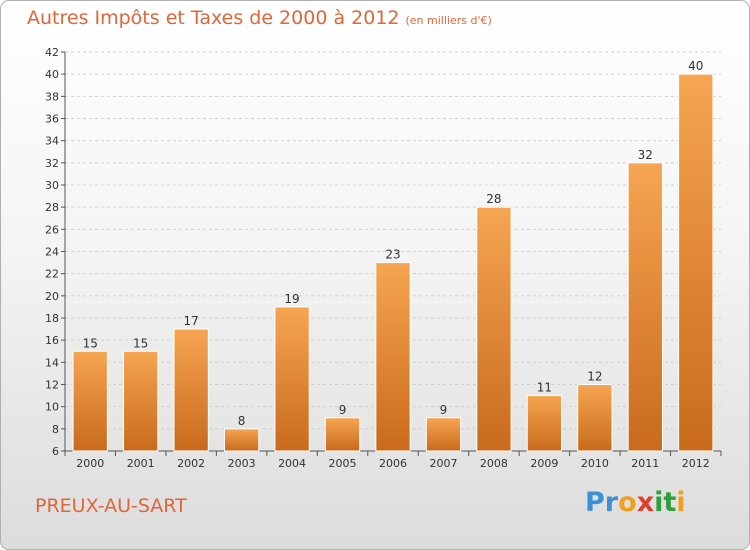 Image resolution: width=750 pixels, height=550 pixels. What do you see at coordinates (544, 463) in the screenshot?
I see `x-tick-label: 2009` at bounding box center [544, 463].